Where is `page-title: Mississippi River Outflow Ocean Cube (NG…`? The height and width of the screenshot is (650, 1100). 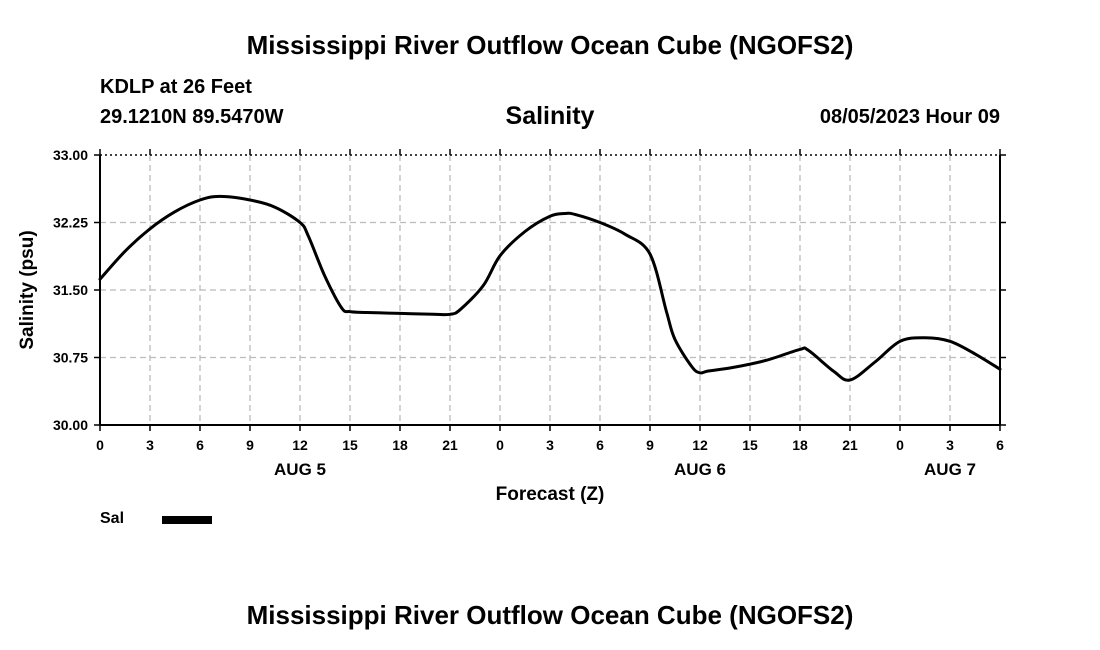
page-title: Mississippi River Outflow Ocean Cube (NG… is located at coordinates (550, 45).